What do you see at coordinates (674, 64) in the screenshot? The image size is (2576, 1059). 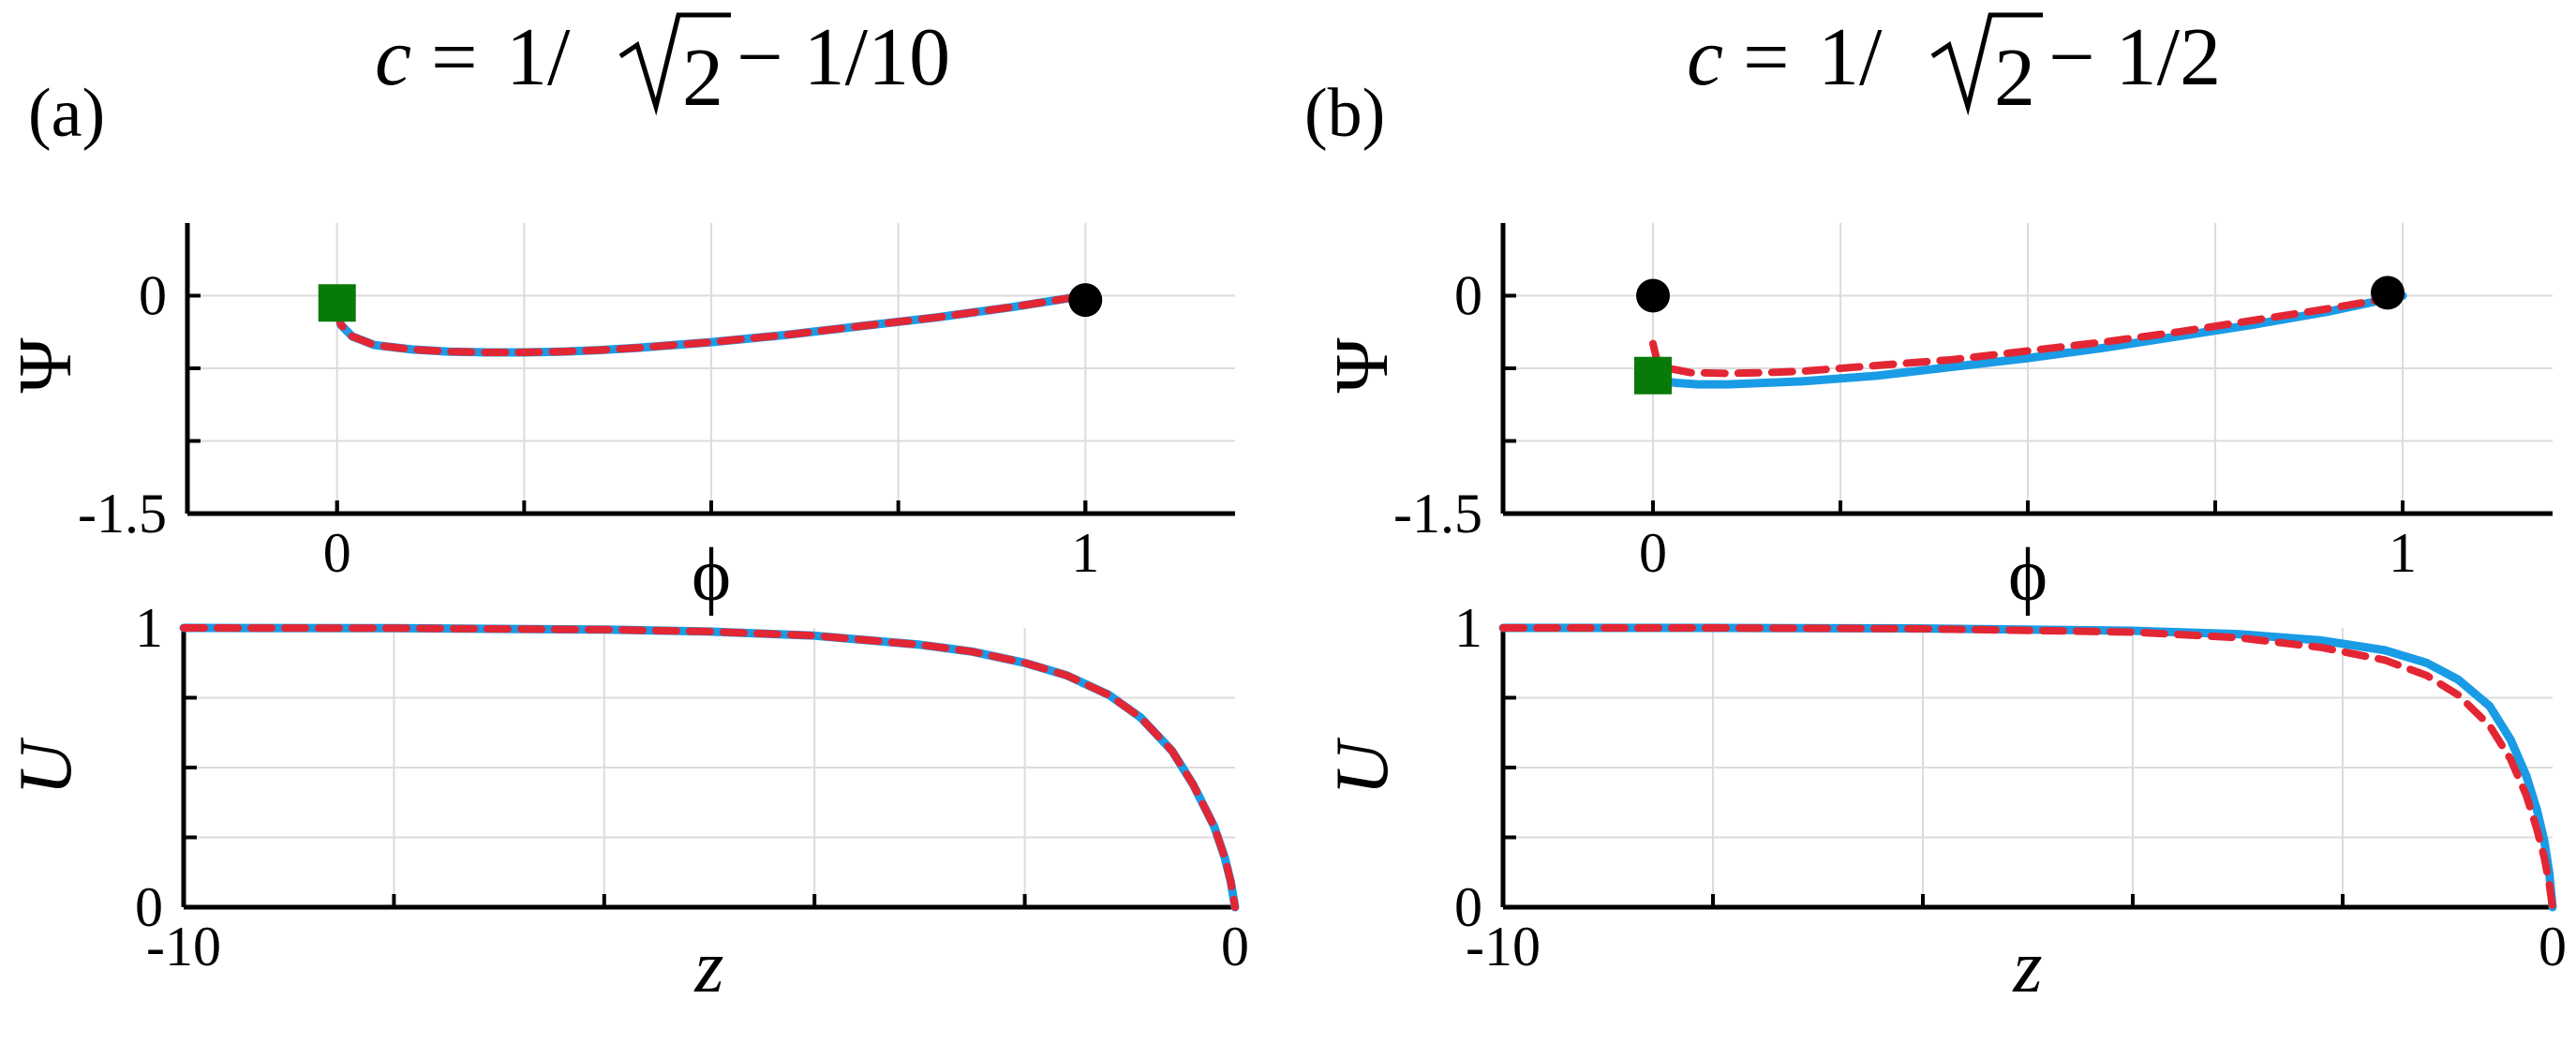 I see `title-a-sqrt-sign` at bounding box center [674, 64].